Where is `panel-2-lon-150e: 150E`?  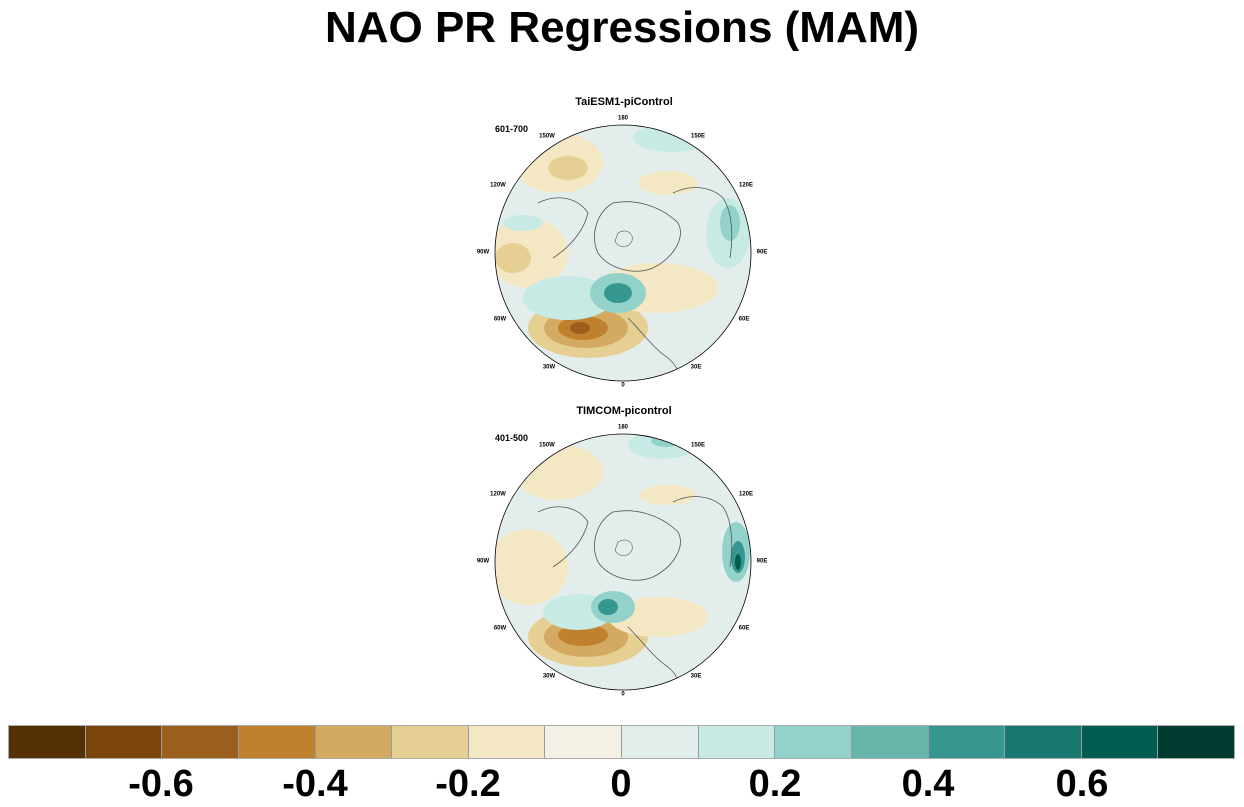
panel-2-lon-150e: 150E is located at coordinates (698, 445).